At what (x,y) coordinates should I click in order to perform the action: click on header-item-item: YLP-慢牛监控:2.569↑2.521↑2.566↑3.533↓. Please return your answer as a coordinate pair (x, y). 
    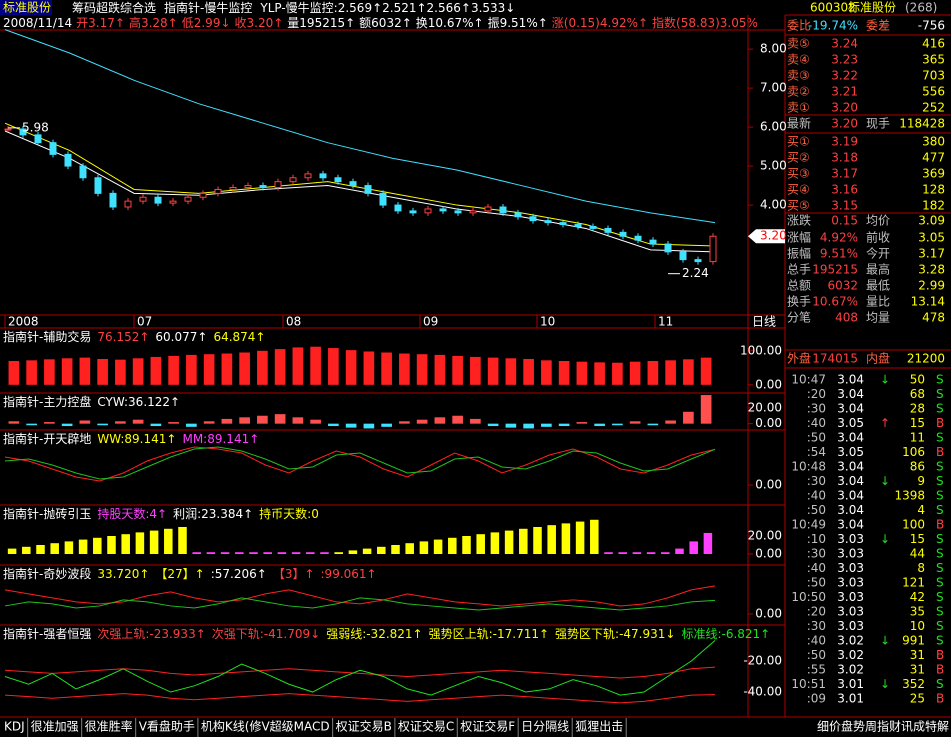
    Looking at the image, I should click on (387, 7).